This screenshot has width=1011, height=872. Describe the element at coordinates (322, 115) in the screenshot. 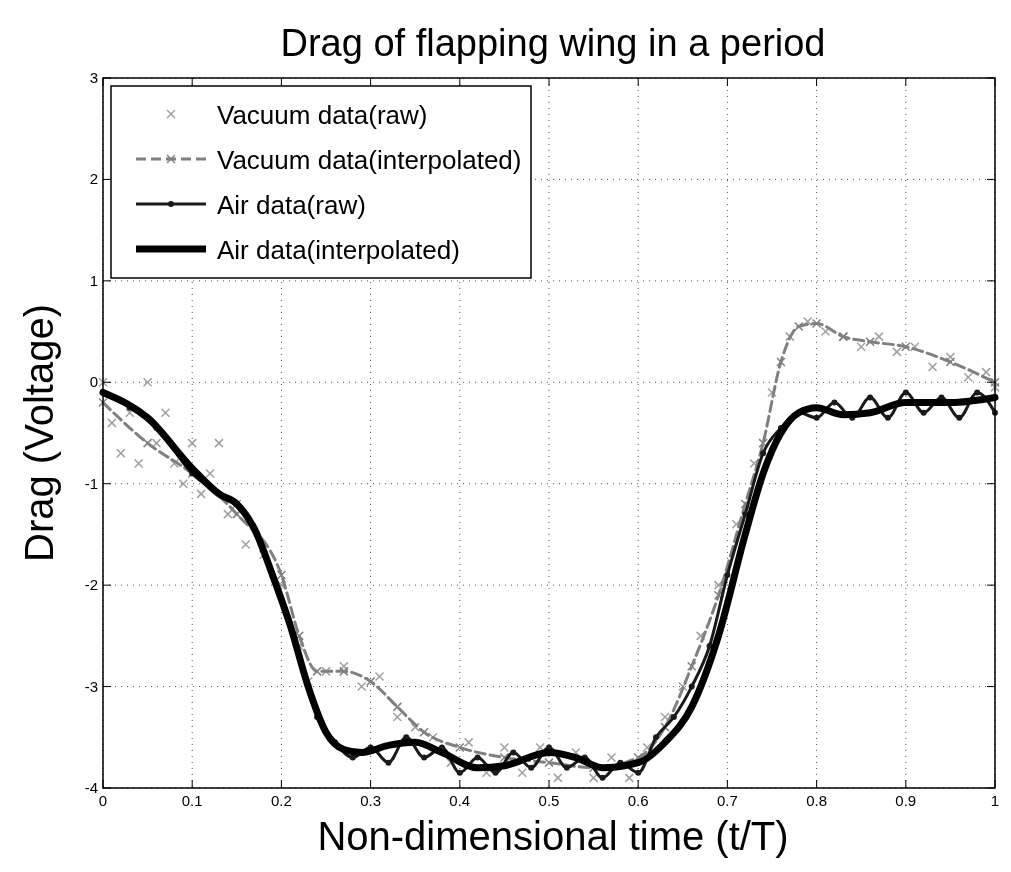

I see `legend-label: Vacuum data(raw)` at that location.